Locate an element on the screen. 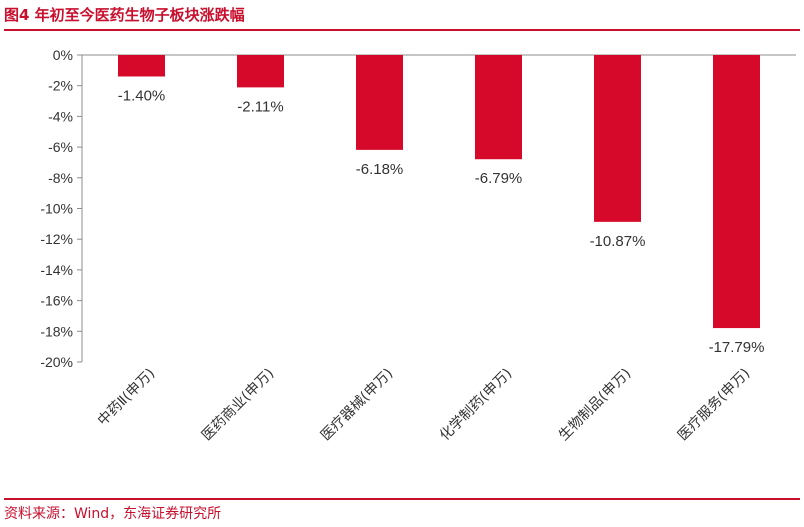 Image resolution: width=804 pixels, height=527 pixels. y-tick-label: -16% is located at coordinates (56, 301).